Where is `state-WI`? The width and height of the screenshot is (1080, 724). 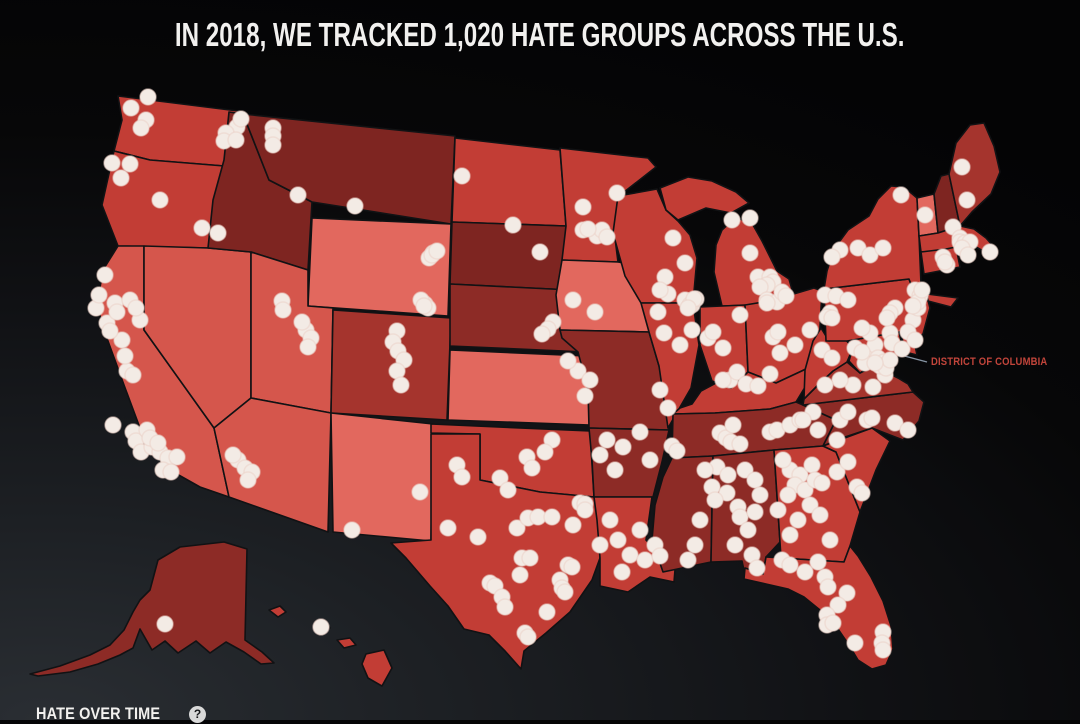
state-WI is located at coordinates (655, 246).